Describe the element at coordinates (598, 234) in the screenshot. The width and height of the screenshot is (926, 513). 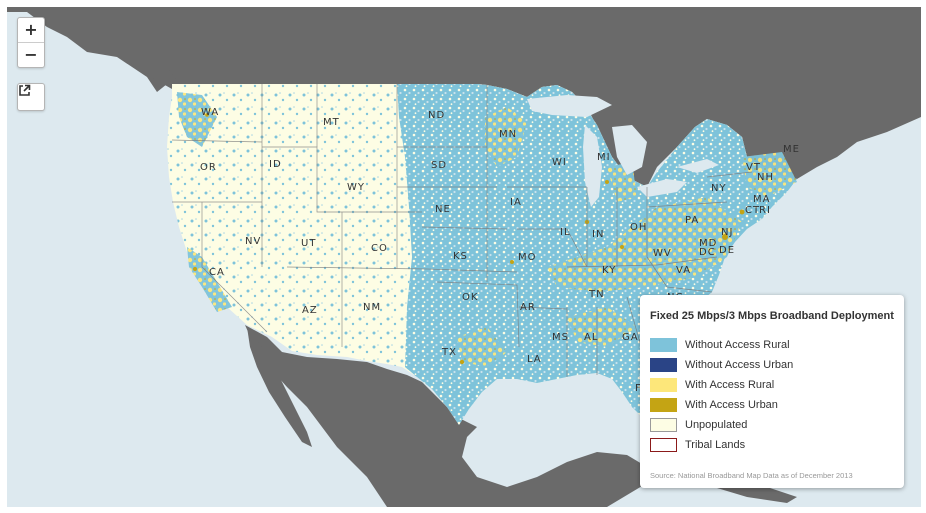
I see `state-label-in: IN` at that location.